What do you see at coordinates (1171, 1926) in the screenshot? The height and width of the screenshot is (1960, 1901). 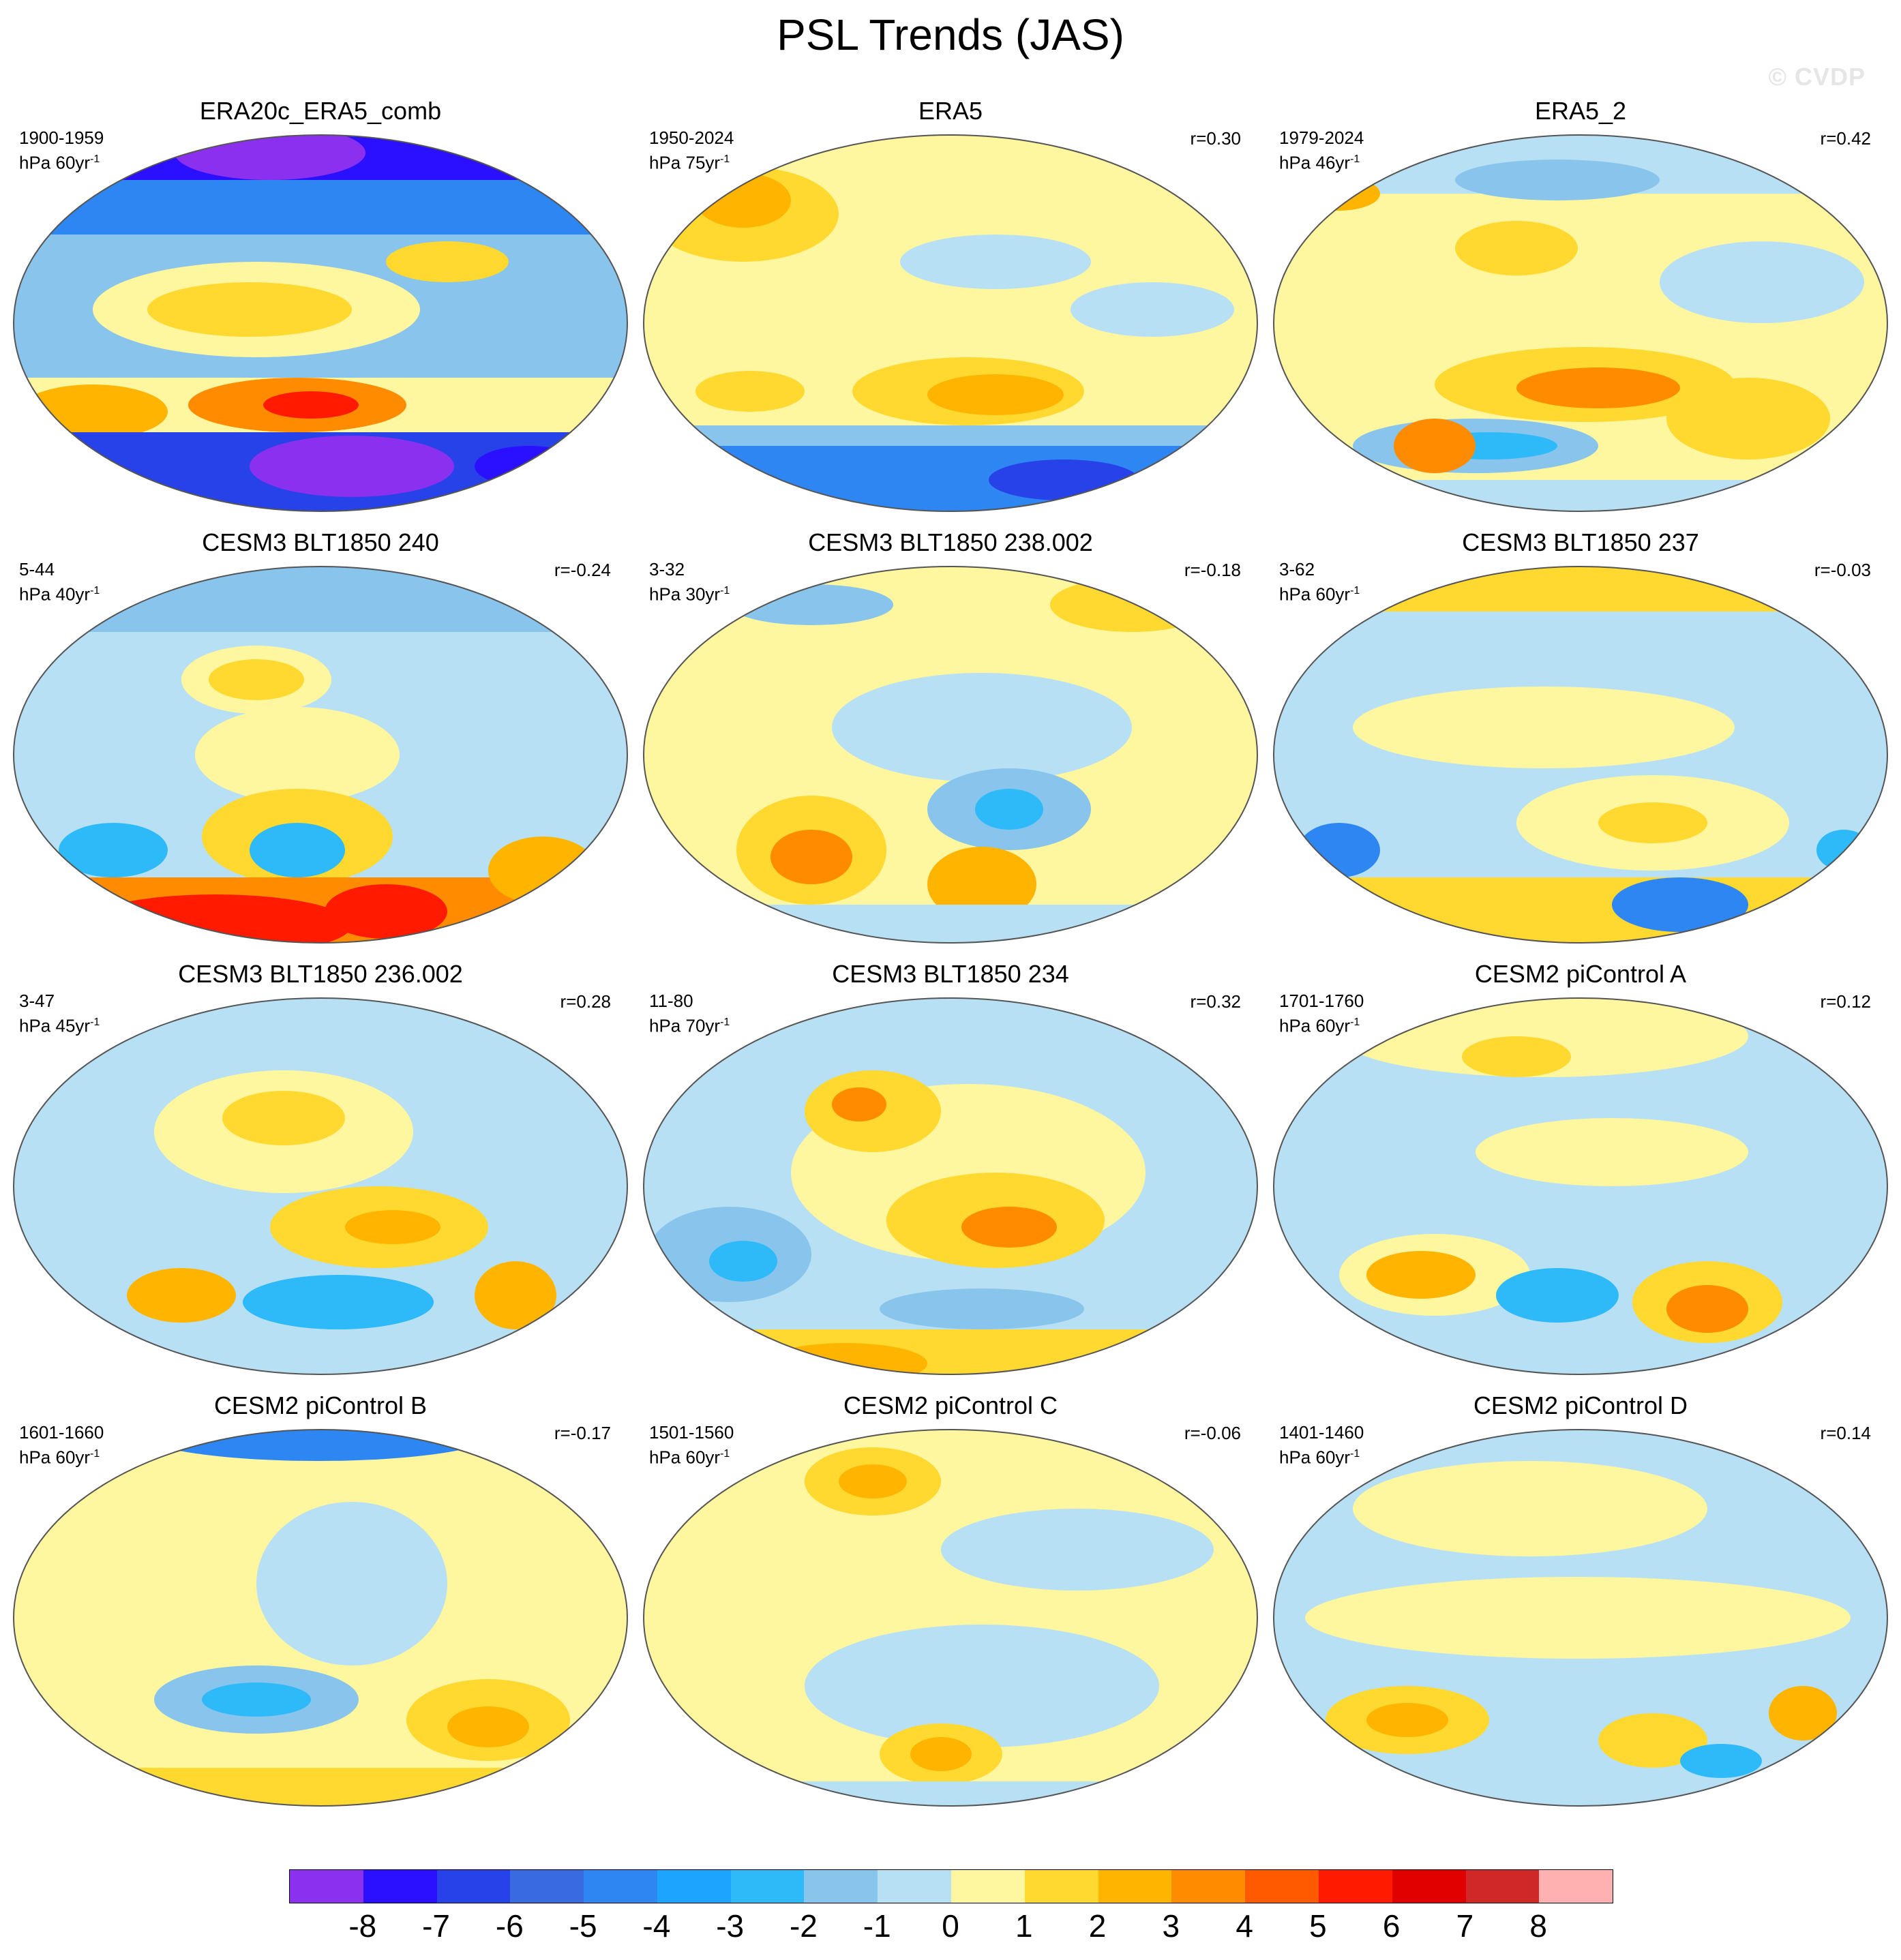 I see `colorbar-tick-label: 3` at bounding box center [1171, 1926].